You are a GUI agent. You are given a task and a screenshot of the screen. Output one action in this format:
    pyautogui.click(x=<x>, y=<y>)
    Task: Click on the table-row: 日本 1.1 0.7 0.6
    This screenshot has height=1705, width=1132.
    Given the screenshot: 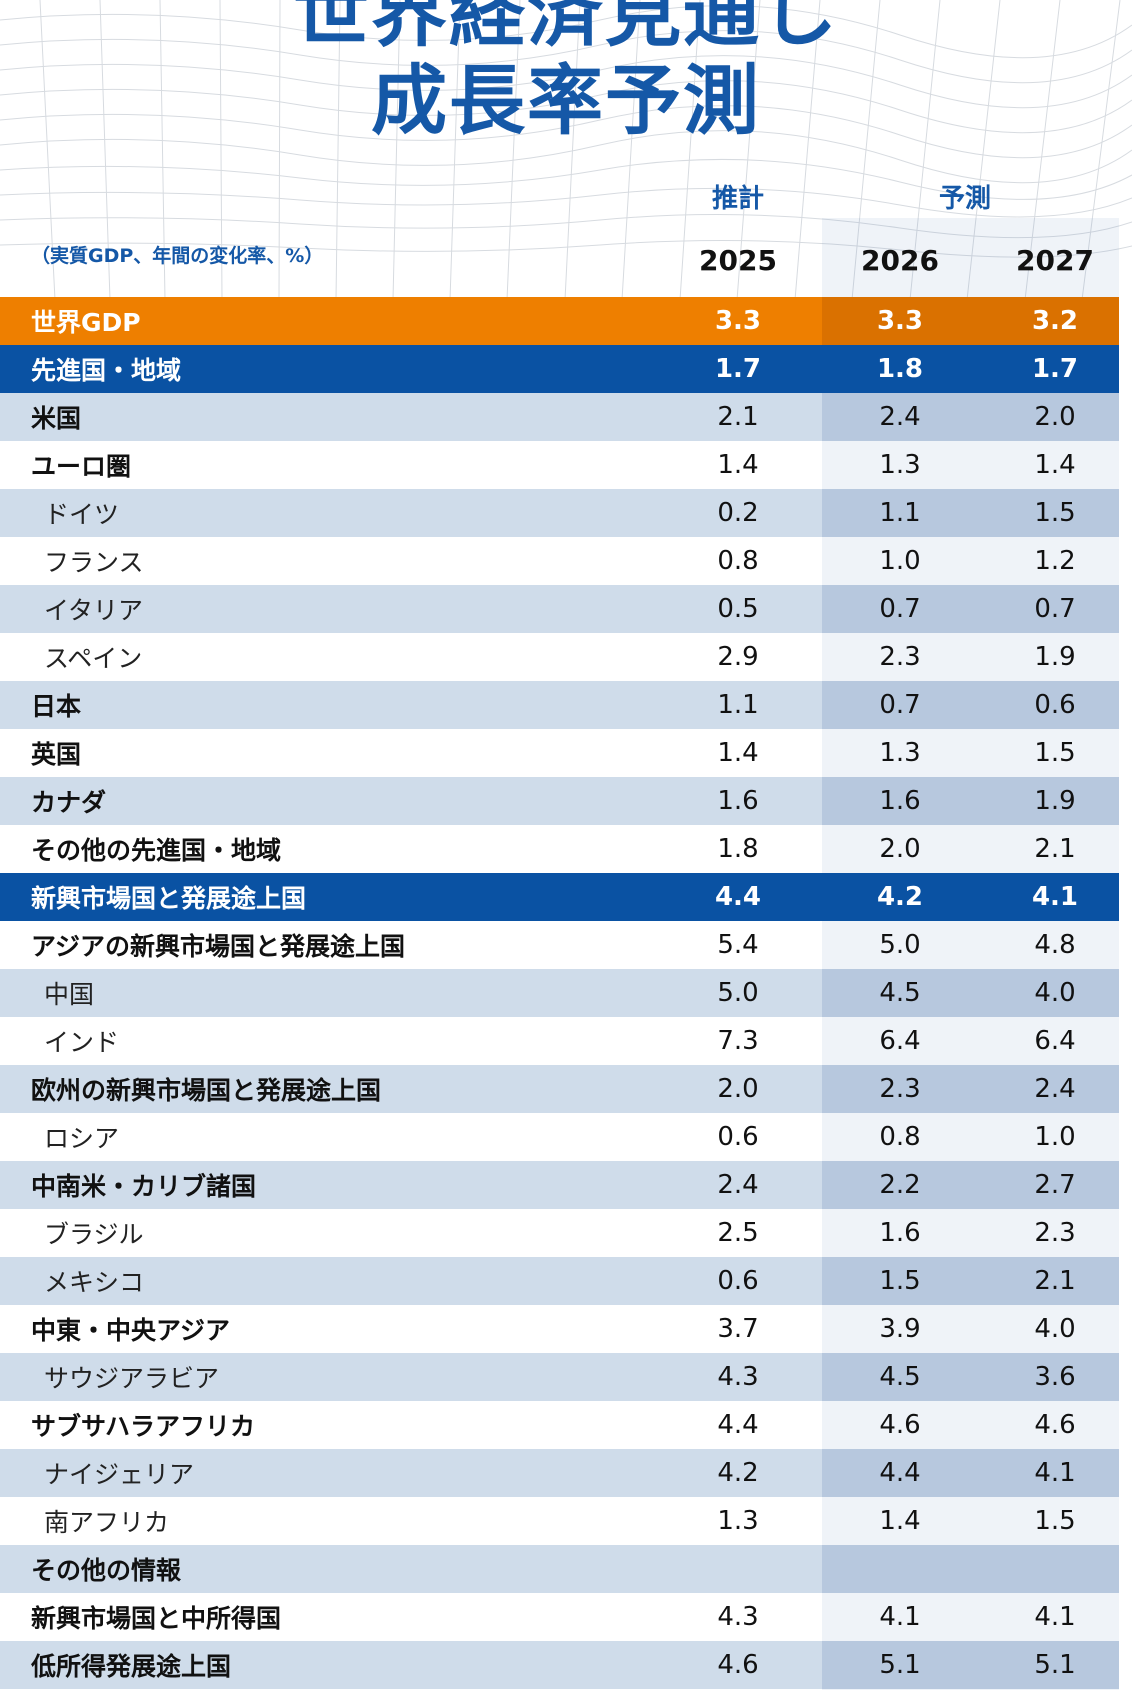 What is the action you would take?
    pyautogui.click(x=559, y=705)
    